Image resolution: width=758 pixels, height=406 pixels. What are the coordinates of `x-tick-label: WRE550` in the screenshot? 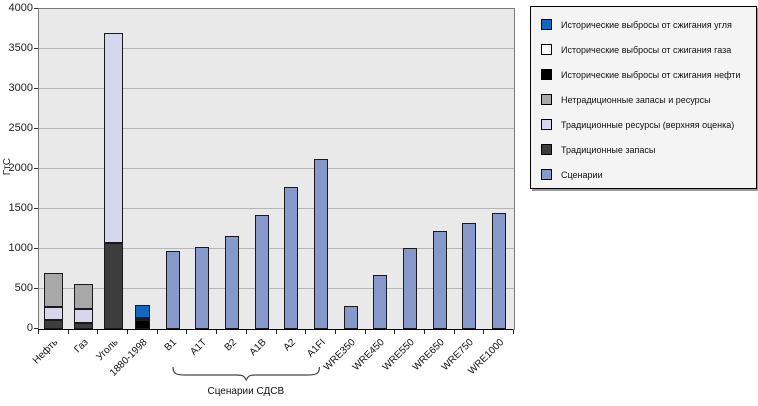 It's located at (398, 355).